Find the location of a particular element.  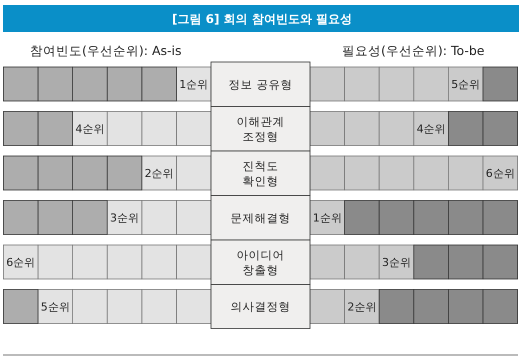

category-label: 문제해결형 is located at coordinates (260, 217).